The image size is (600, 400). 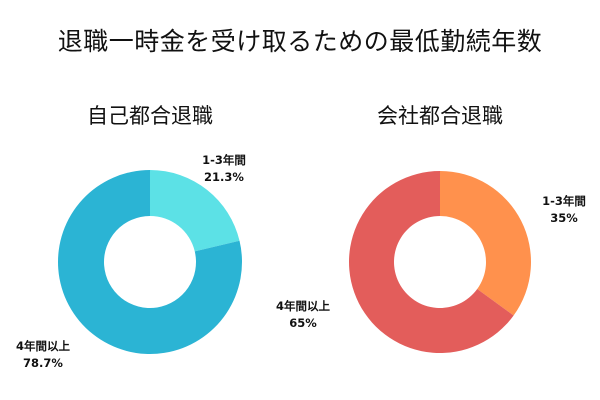 What do you see at coordinates (43, 363) in the screenshot?
I see `label-value: 78.7%` at bounding box center [43, 363].